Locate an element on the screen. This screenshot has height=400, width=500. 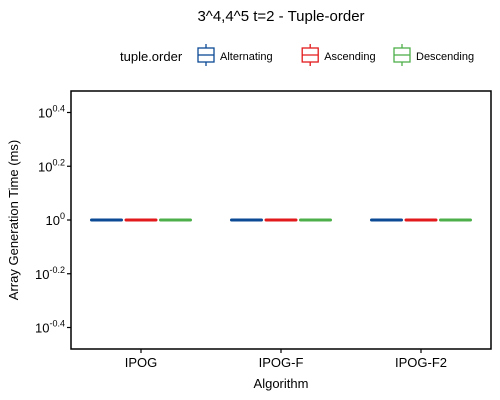
x-tick-label: IPOG-F2 is located at coordinates (421, 362).